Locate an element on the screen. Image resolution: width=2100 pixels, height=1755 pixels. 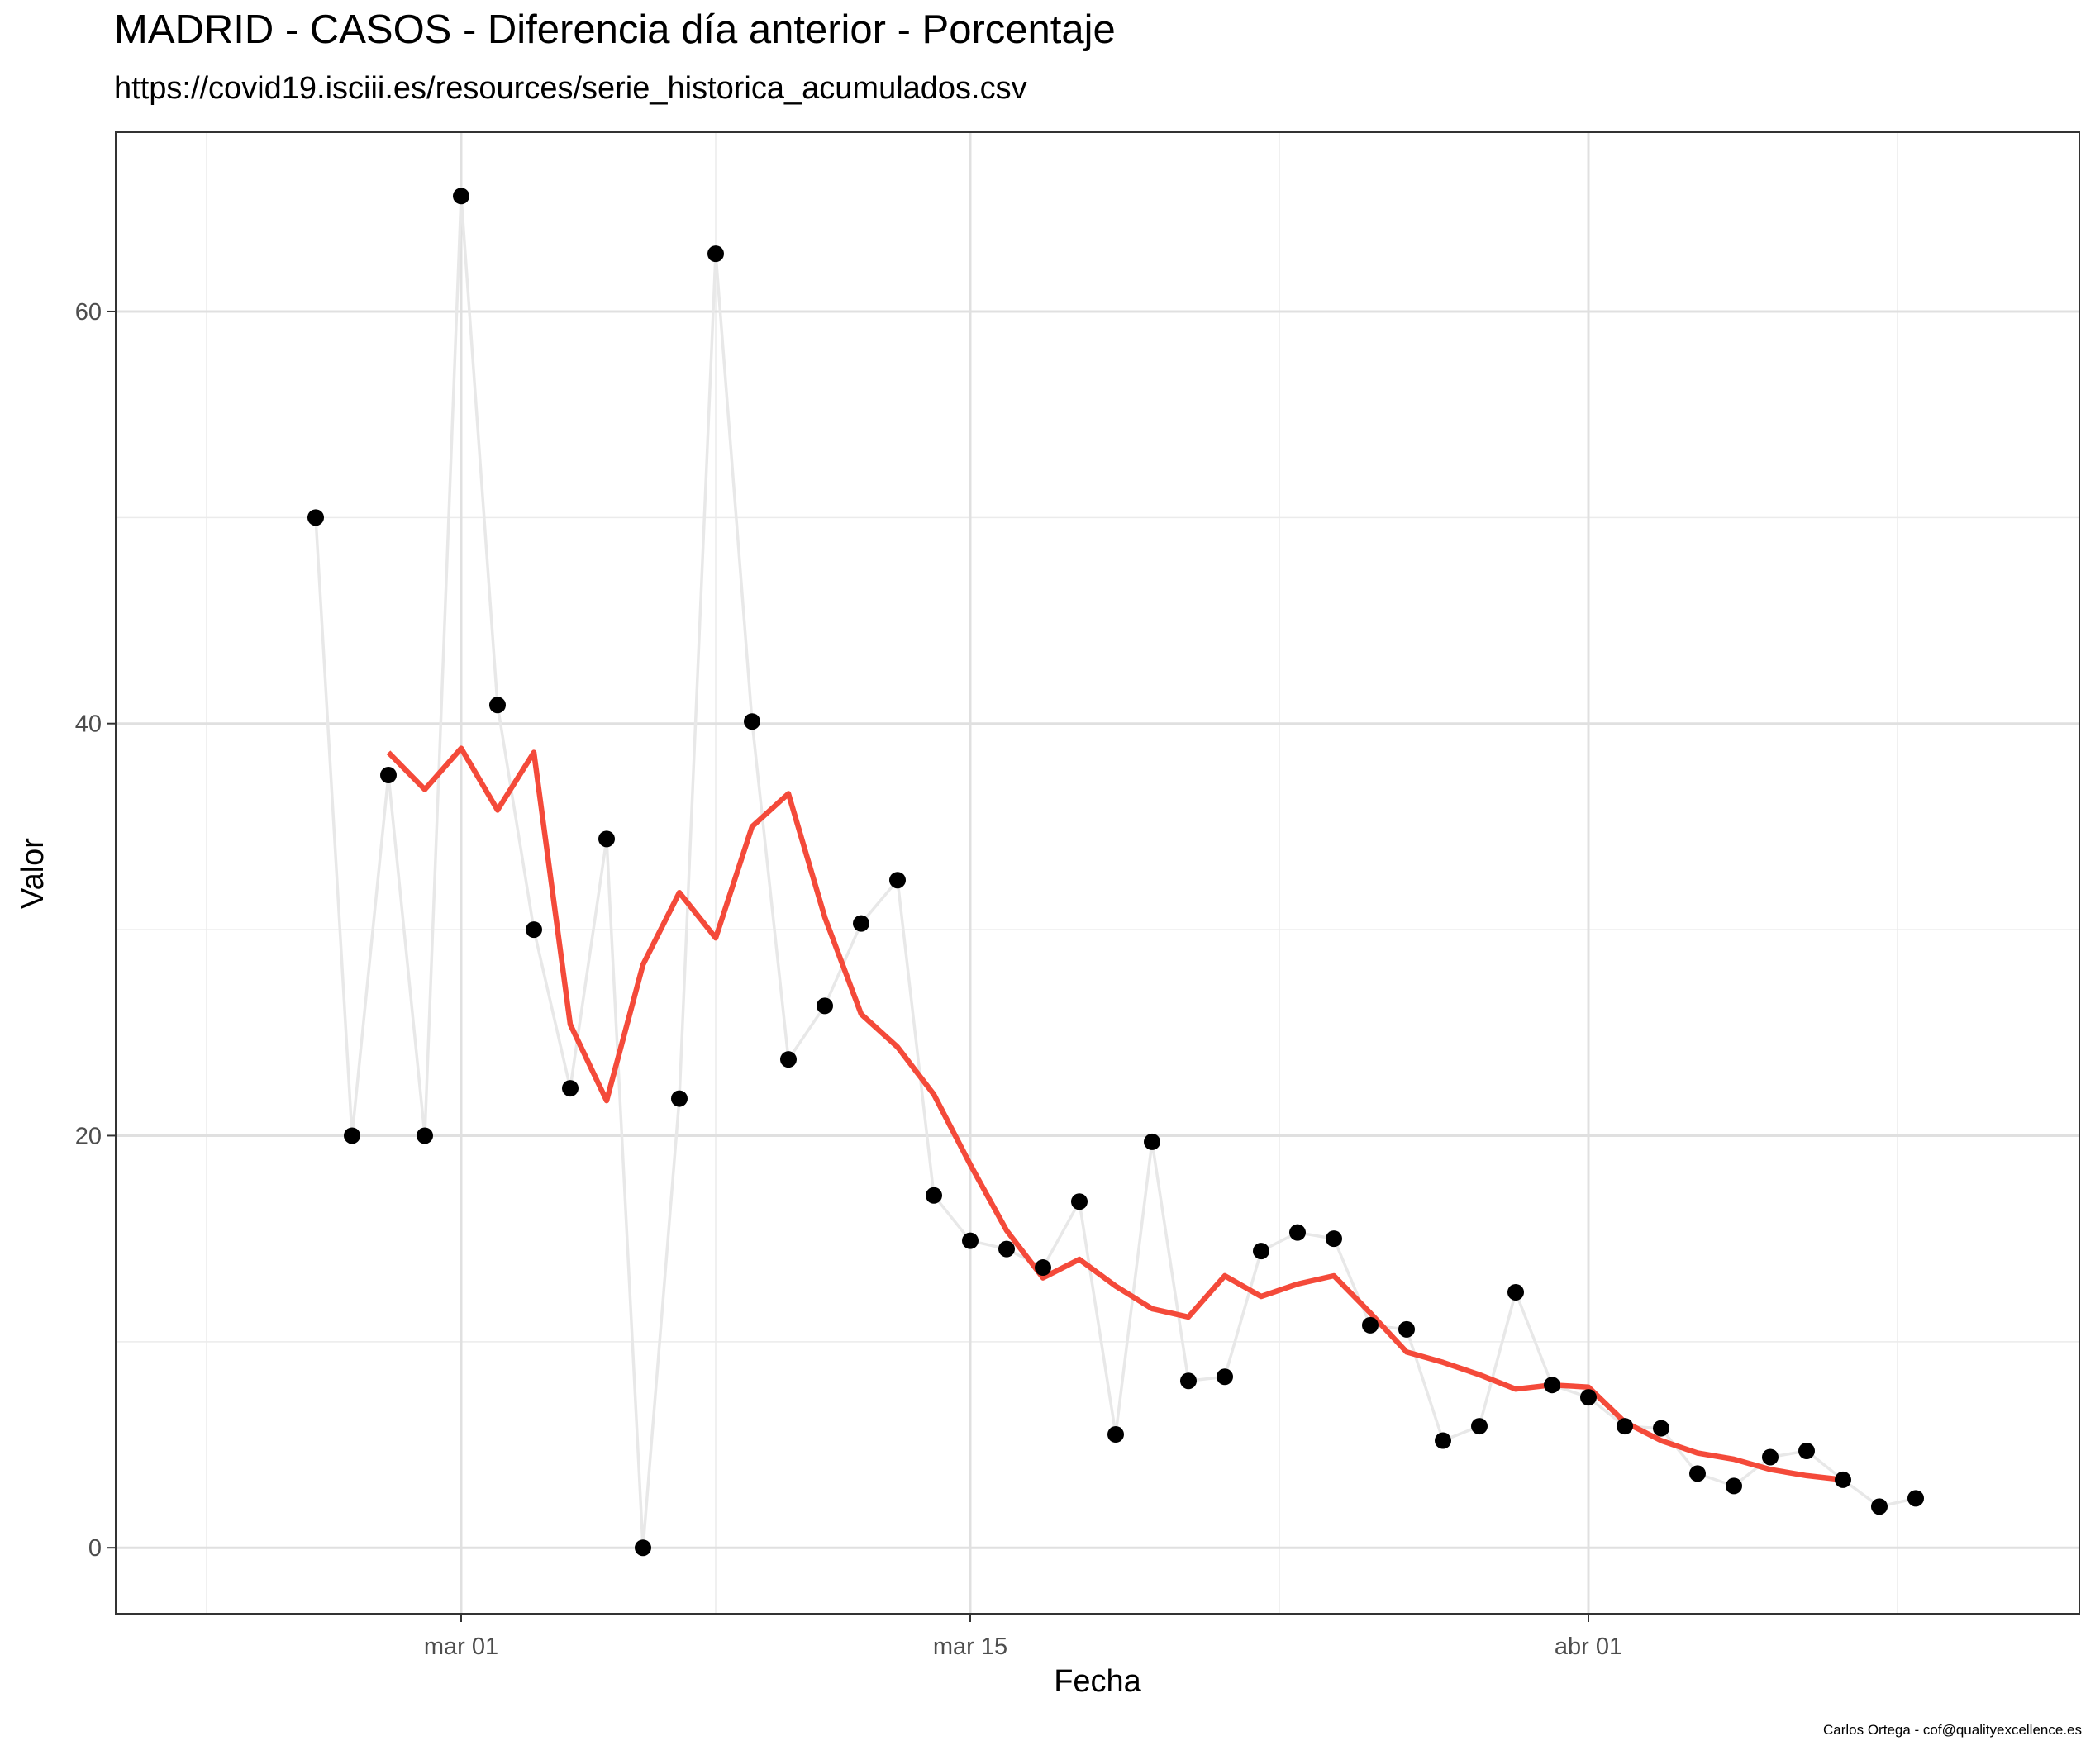
x-axis-ticks: mar 01 mar 15 abr 01 is located at coordinates (1023, 1637).